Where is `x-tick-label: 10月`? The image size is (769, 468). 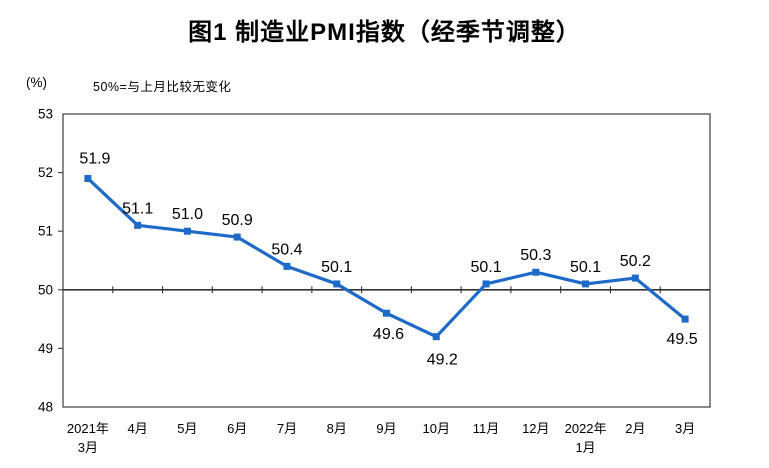
x-tick-label: 10月 is located at coordinates (436, 428).